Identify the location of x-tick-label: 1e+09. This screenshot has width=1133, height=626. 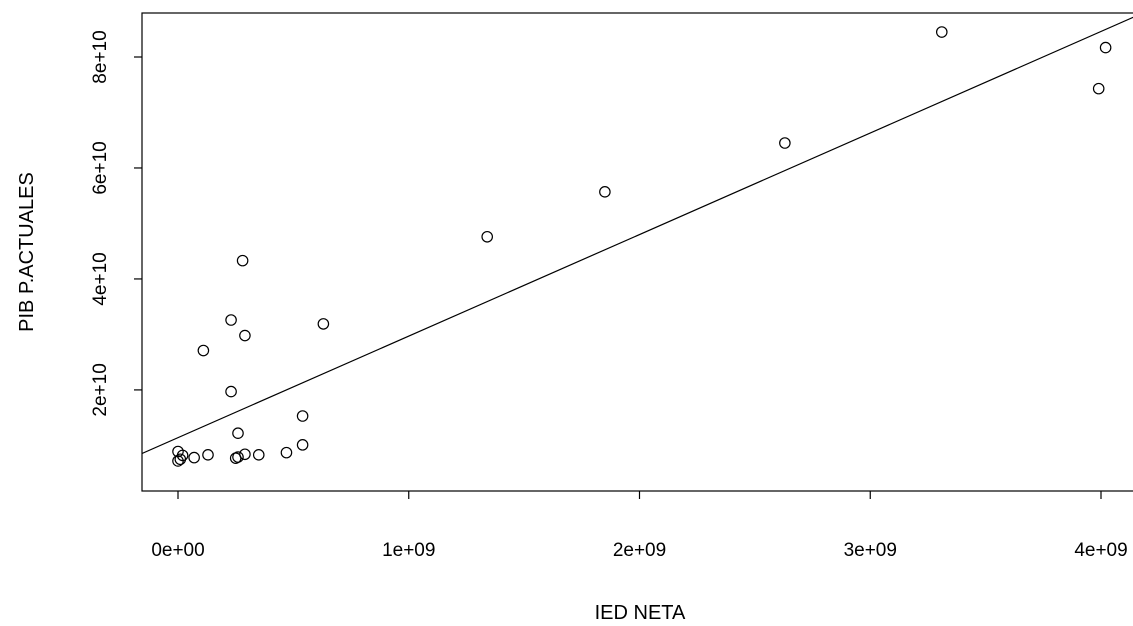
(408, 550).